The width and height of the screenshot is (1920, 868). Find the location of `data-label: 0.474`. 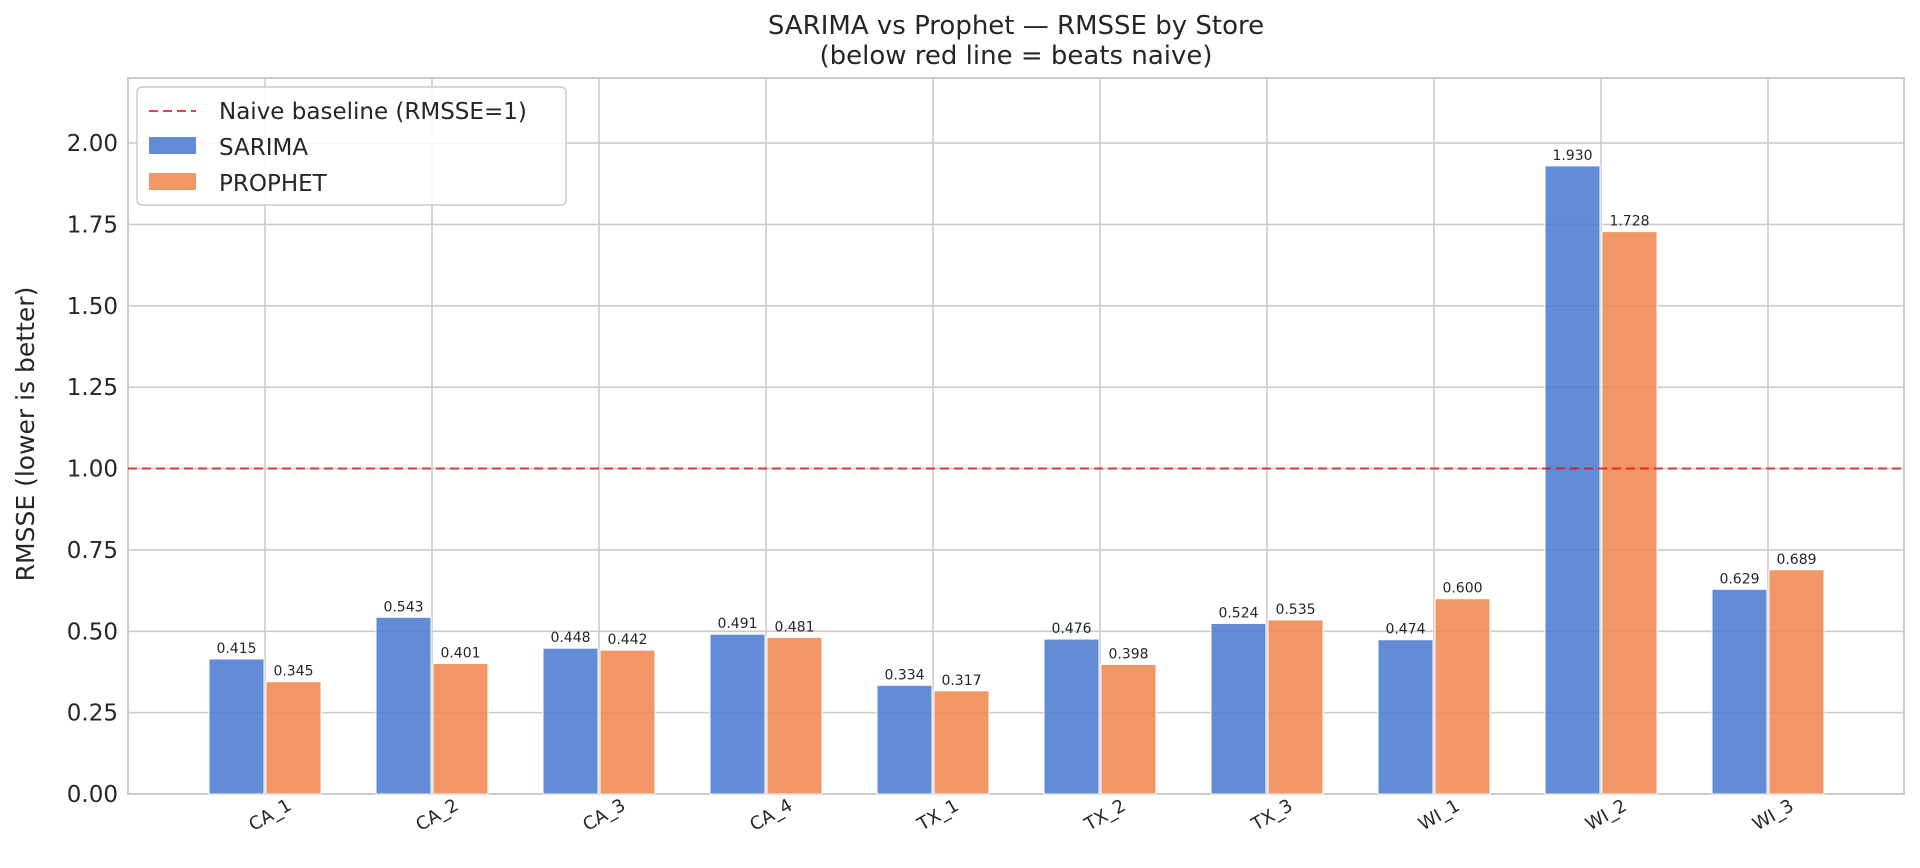

data-label: 0.474 is located at coordinates (1405, 630).